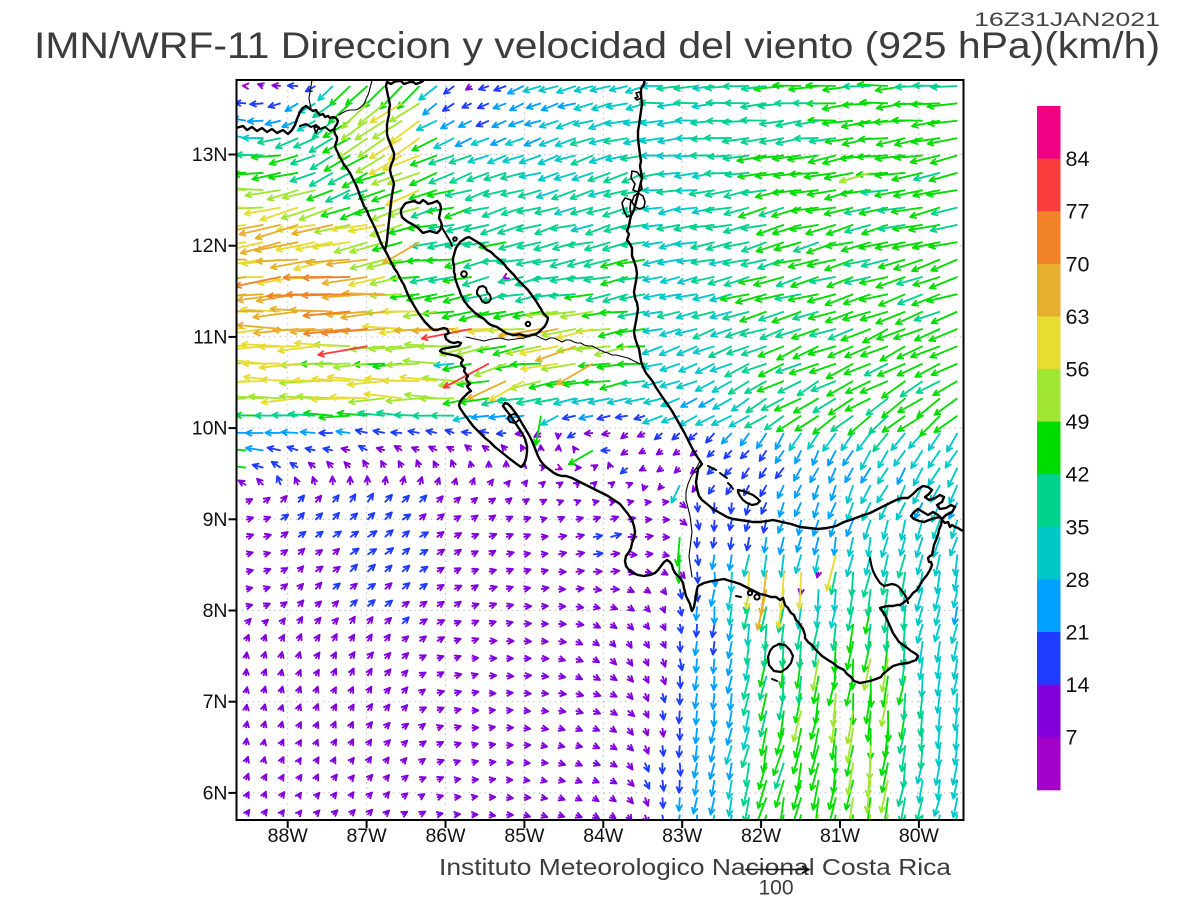  Describe the element at coordinates (1078, 370) in the screenshot. I see `svg-text: 56` at that location.